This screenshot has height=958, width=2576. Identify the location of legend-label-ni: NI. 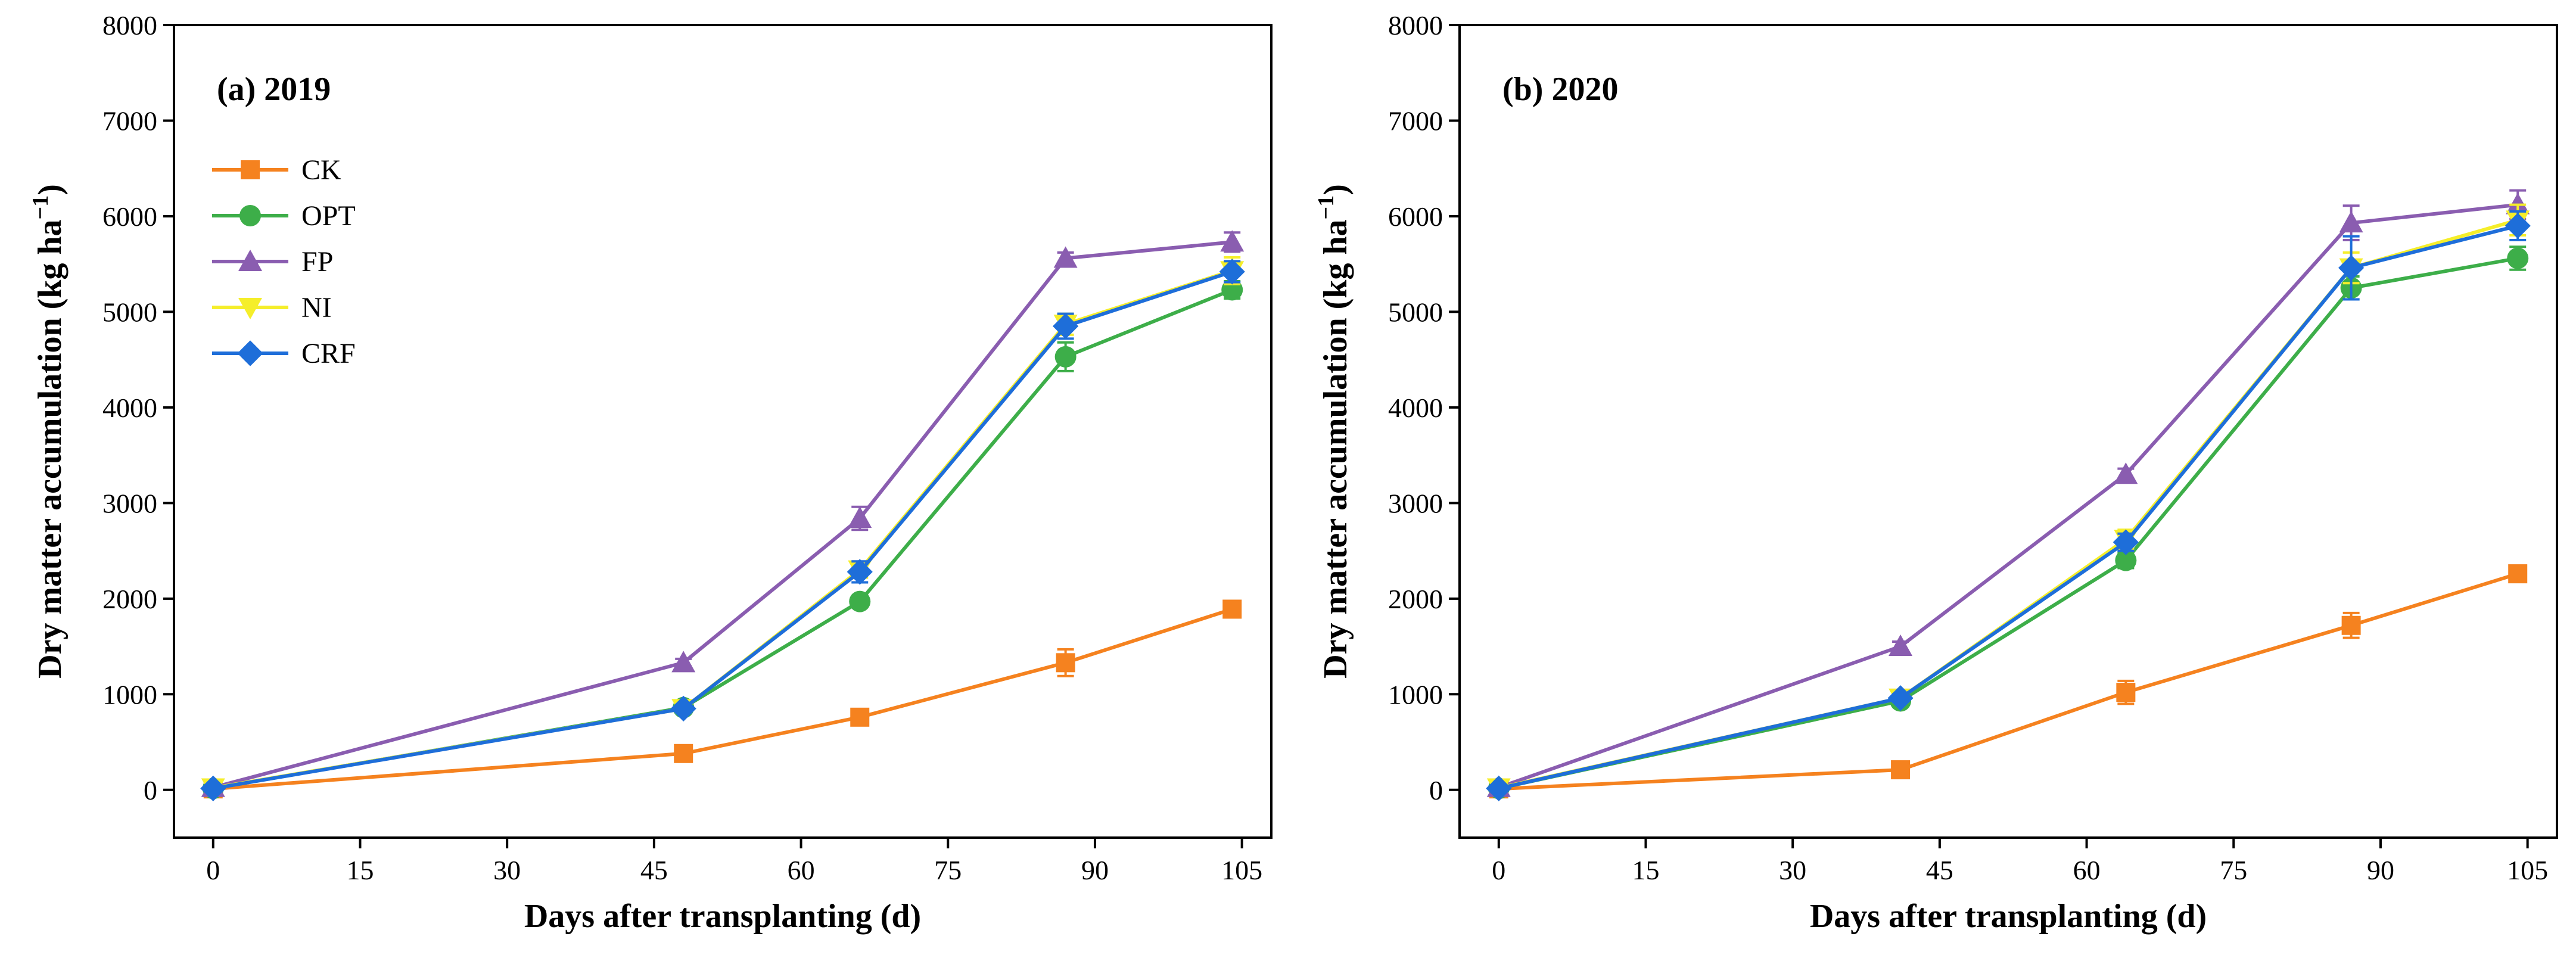
(316, 308).